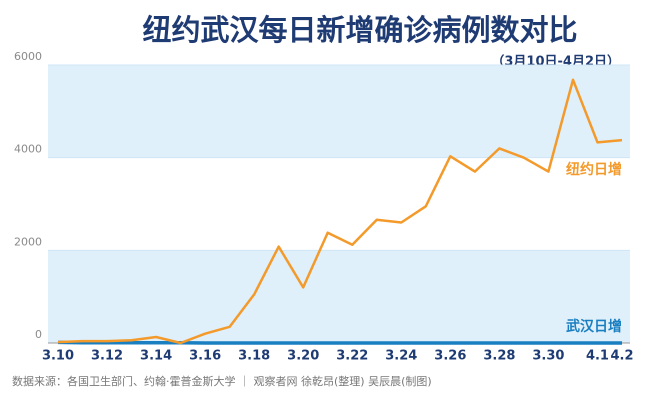 The width and height of the screenshot is (650, 400). I want to click on y-tick-label: 0, so click(38, 334).